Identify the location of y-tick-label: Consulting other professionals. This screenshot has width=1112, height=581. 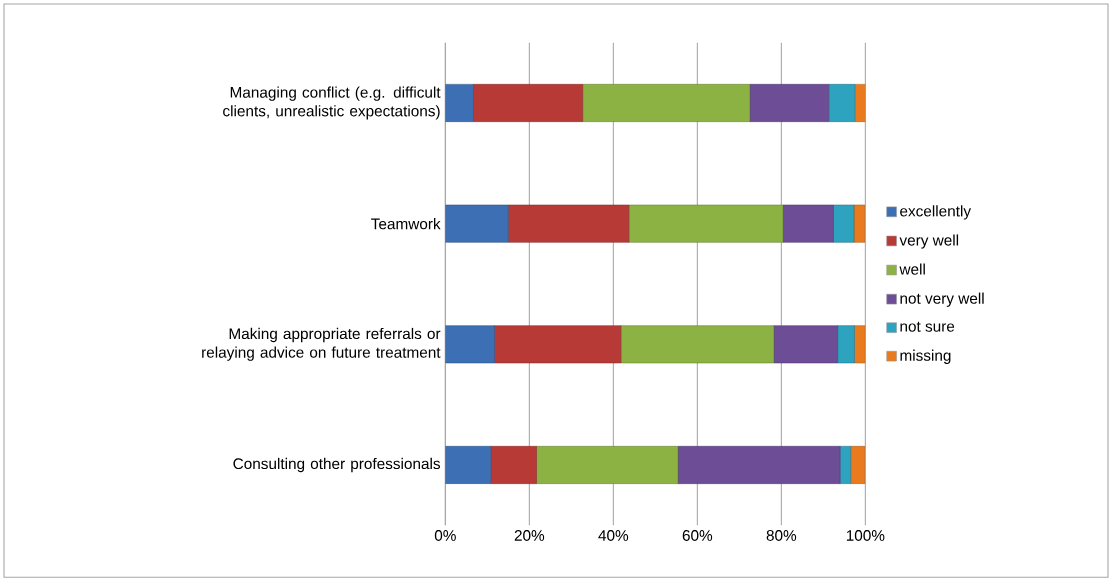
(337, 464).